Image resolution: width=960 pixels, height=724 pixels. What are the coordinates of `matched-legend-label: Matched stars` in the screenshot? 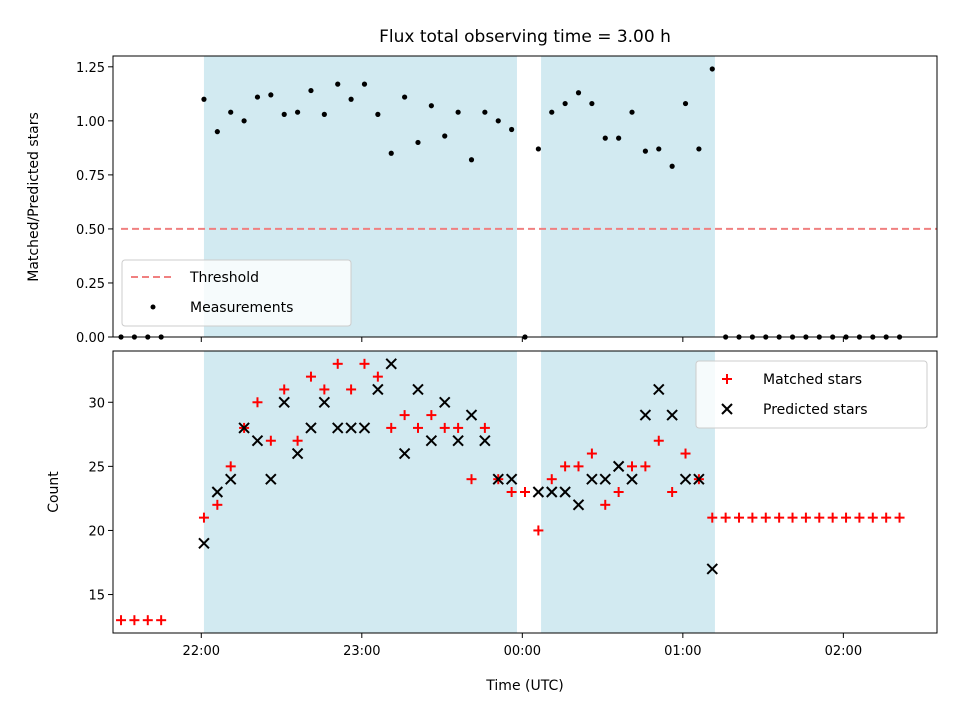 It's located at (812, 380).